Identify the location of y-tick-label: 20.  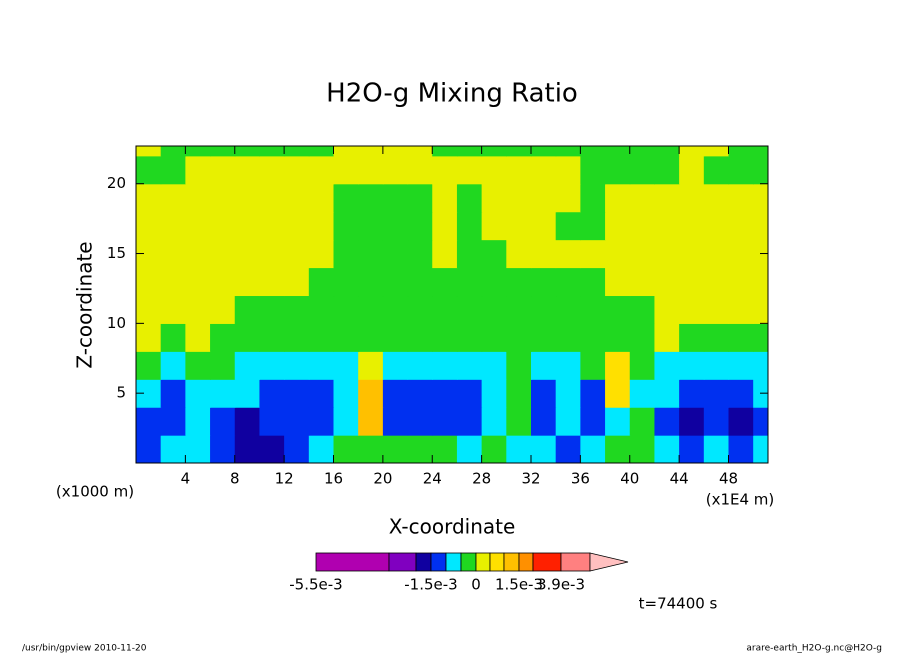
(116, 183).